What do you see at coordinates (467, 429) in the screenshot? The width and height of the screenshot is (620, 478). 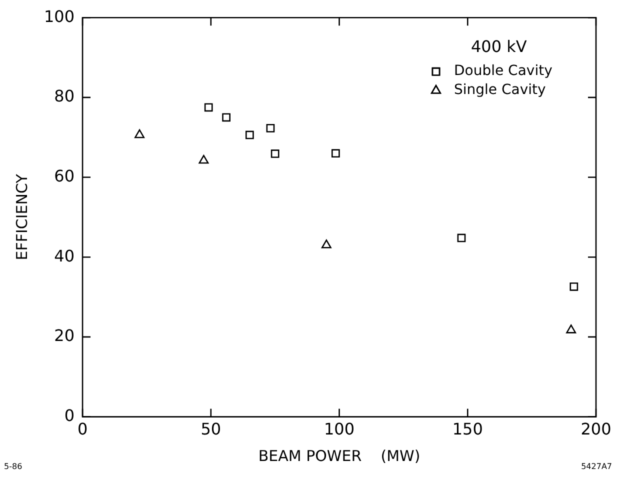 I see `x-tick-label: 150` at bounding box center [467, 429].